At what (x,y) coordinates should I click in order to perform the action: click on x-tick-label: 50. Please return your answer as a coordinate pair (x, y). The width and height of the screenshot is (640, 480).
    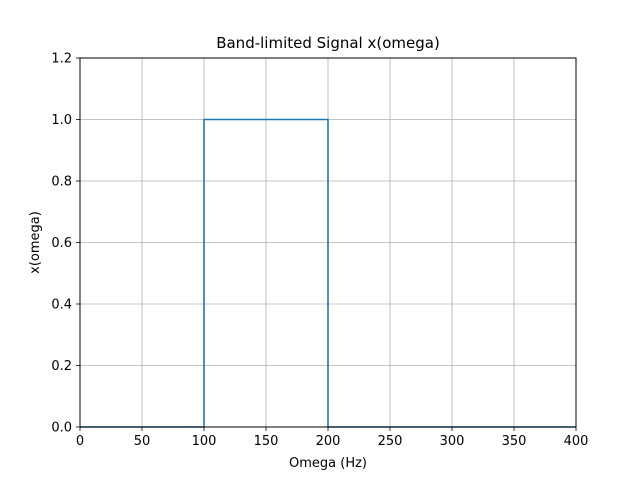
    Looking at the image, I should click on (142, 441).